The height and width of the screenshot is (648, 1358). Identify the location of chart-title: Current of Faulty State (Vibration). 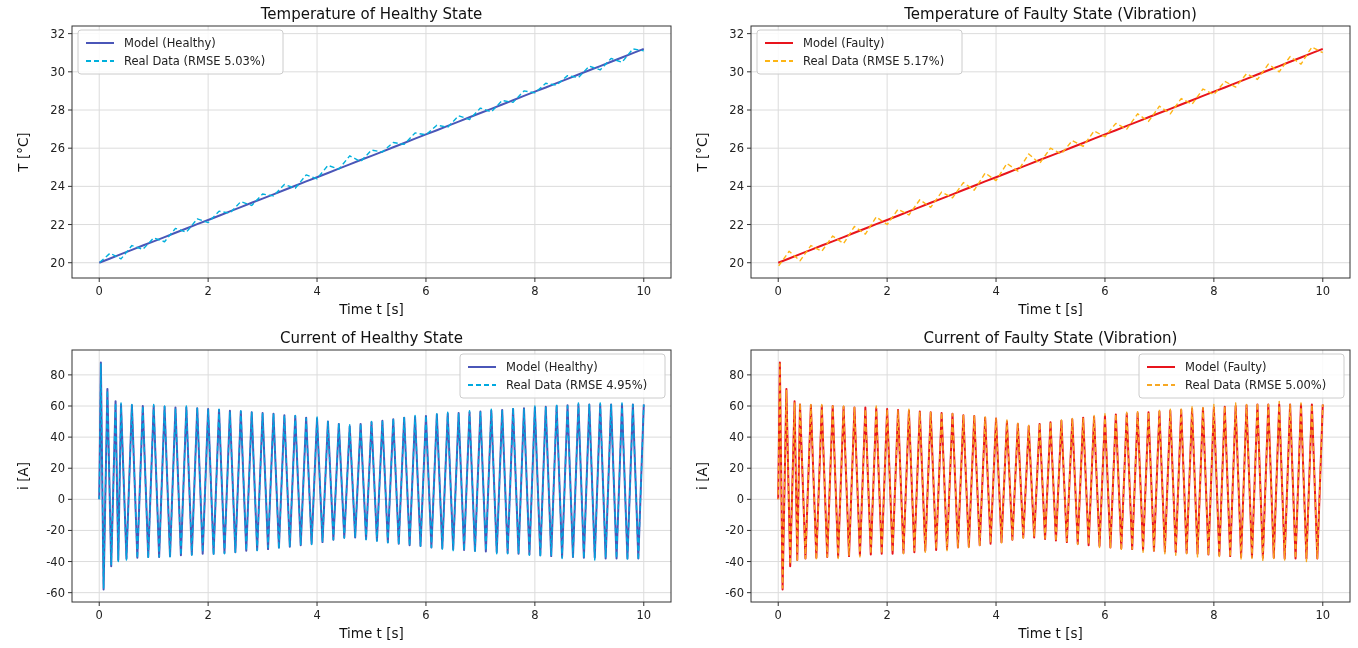
(1050, 338).